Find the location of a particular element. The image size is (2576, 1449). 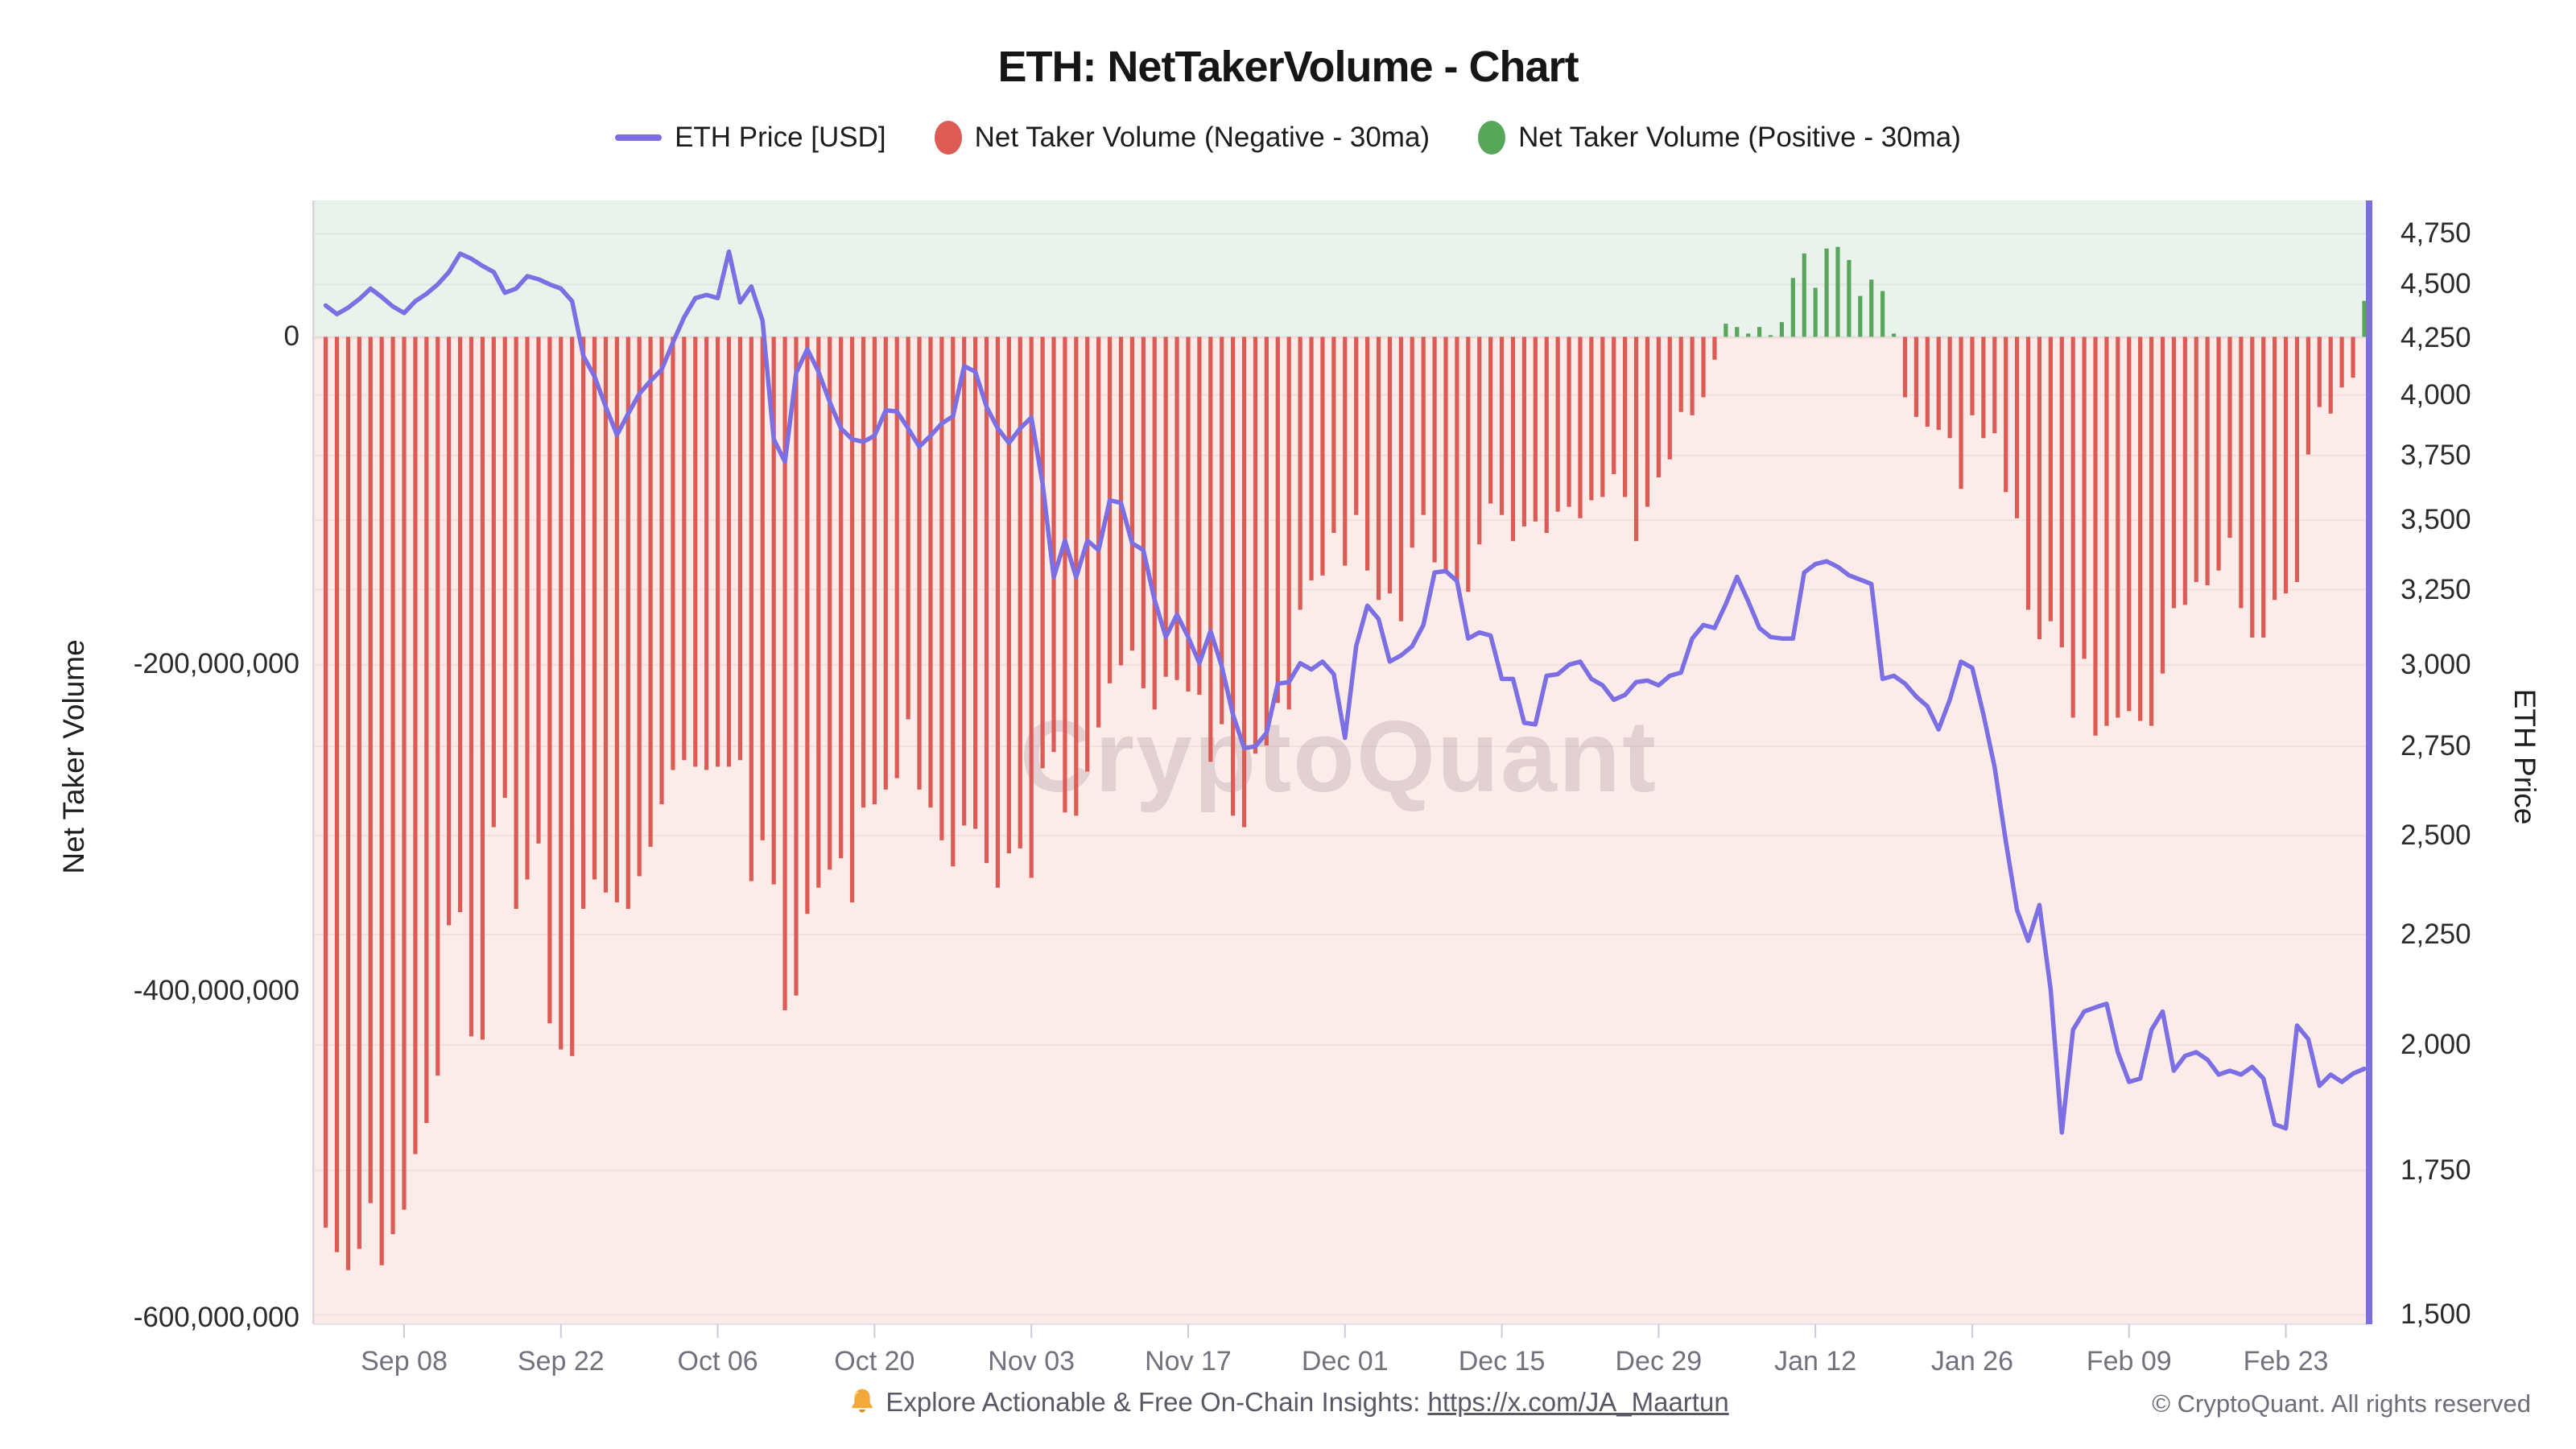

footer-copyright: © CryptoQuant. All rights reserved is located at coordinates (2341, 1403).